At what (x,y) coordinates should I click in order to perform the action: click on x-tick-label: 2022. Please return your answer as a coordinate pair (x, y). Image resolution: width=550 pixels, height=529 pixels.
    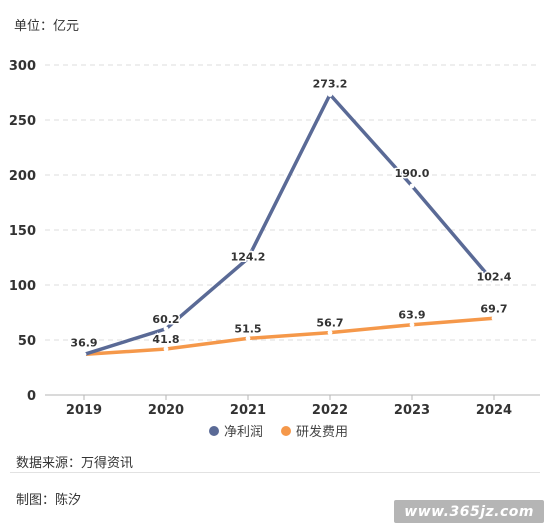
    Looking at the image, I should click on (330, 410).